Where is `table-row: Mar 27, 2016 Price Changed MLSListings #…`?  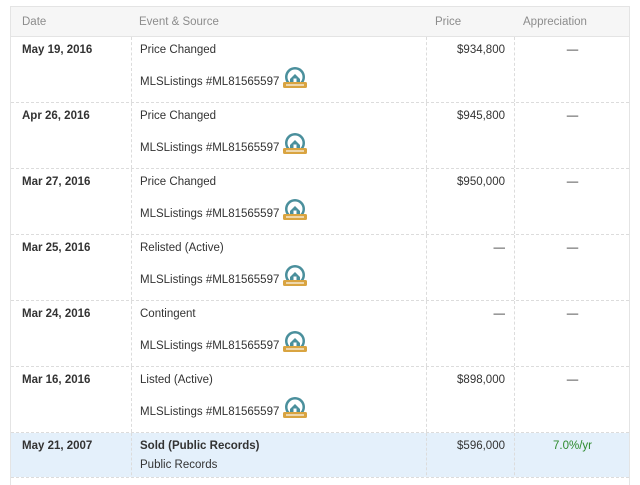
table-row: Mar 27, 2016 Price Changed MLSListings #… is located at coordinates (320, 202).